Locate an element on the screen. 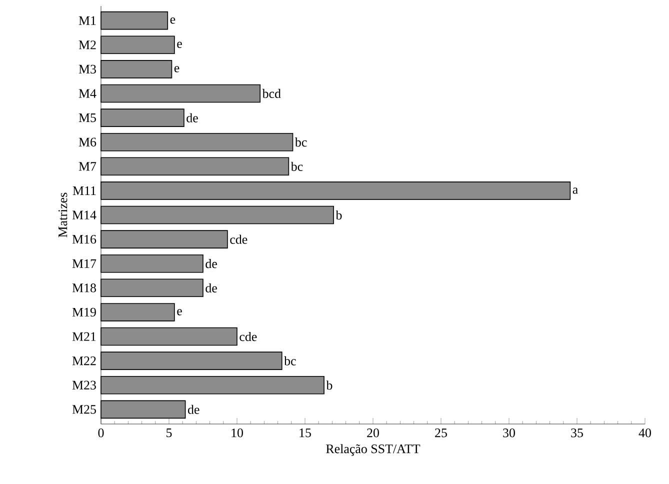 The image size is (669, 484). y-tick-label: M23 is located at coordinates (84, 385).